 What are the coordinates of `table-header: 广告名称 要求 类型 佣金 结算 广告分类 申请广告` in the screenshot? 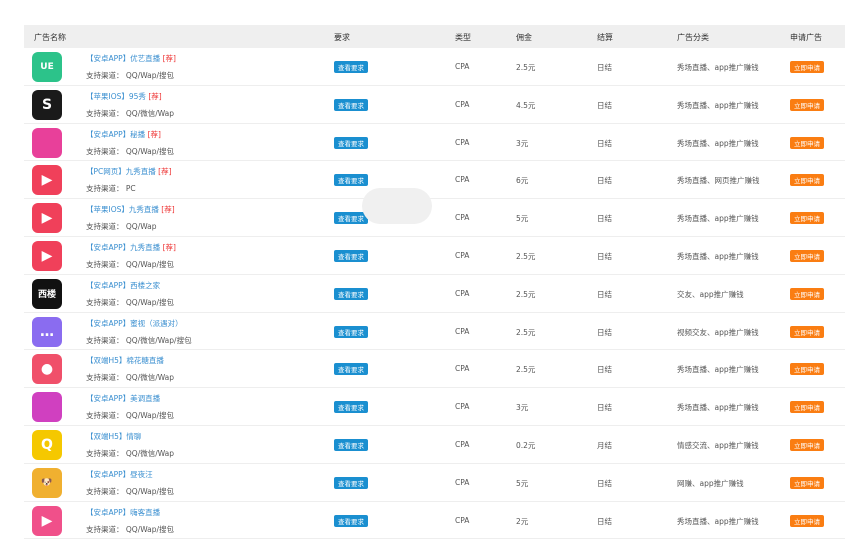 It's located at (434, 36).